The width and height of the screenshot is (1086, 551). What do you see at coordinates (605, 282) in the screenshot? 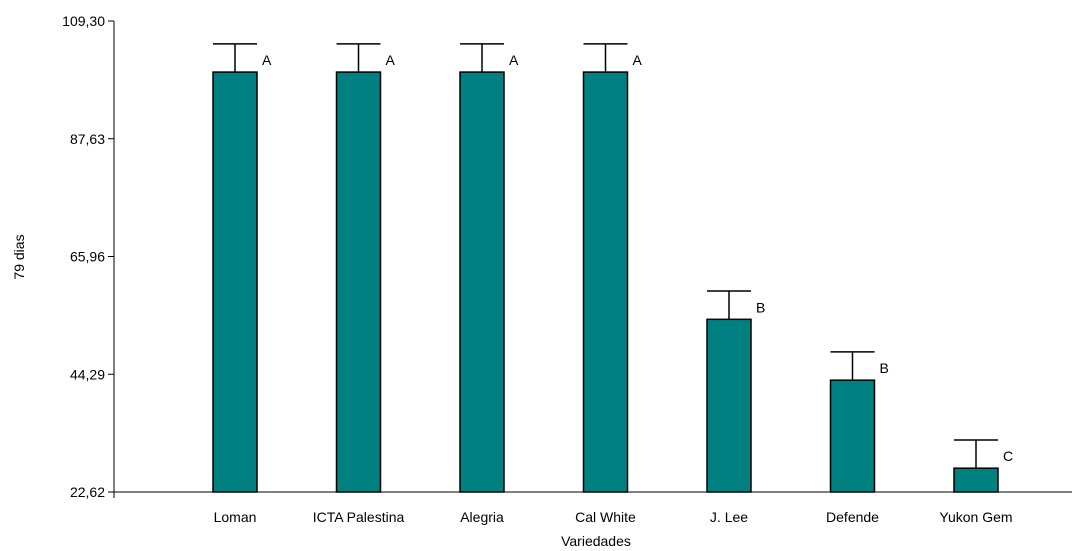
I see `bar-cal-white` at bounding box center [605, 282].